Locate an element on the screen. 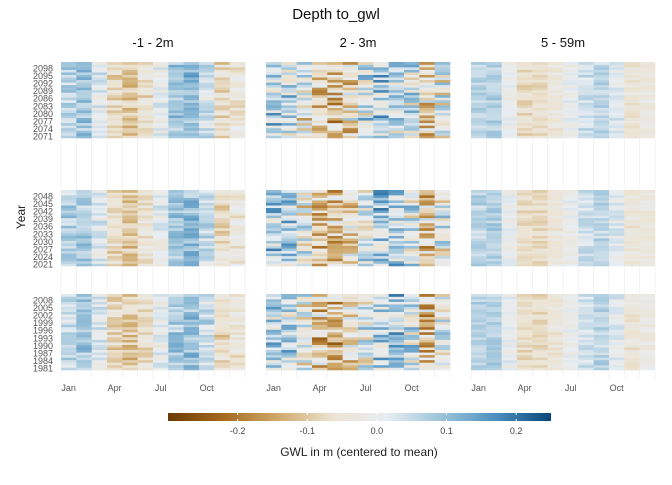 This screenshot has width=672, height=485. x-tick-label: Oct is located at coordinates (617, 388).